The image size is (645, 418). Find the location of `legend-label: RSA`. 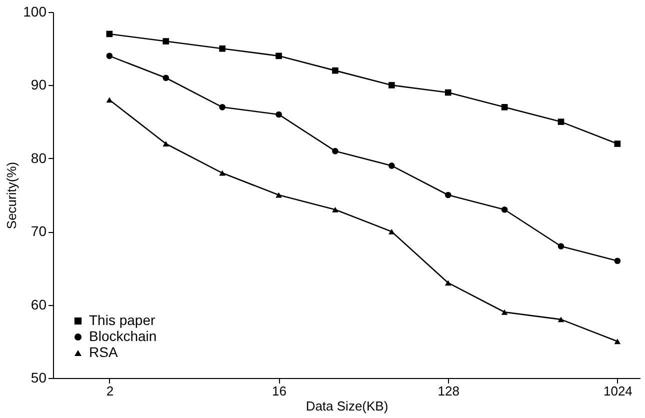

legend-label: RSA is located at coordinates (103, 352).